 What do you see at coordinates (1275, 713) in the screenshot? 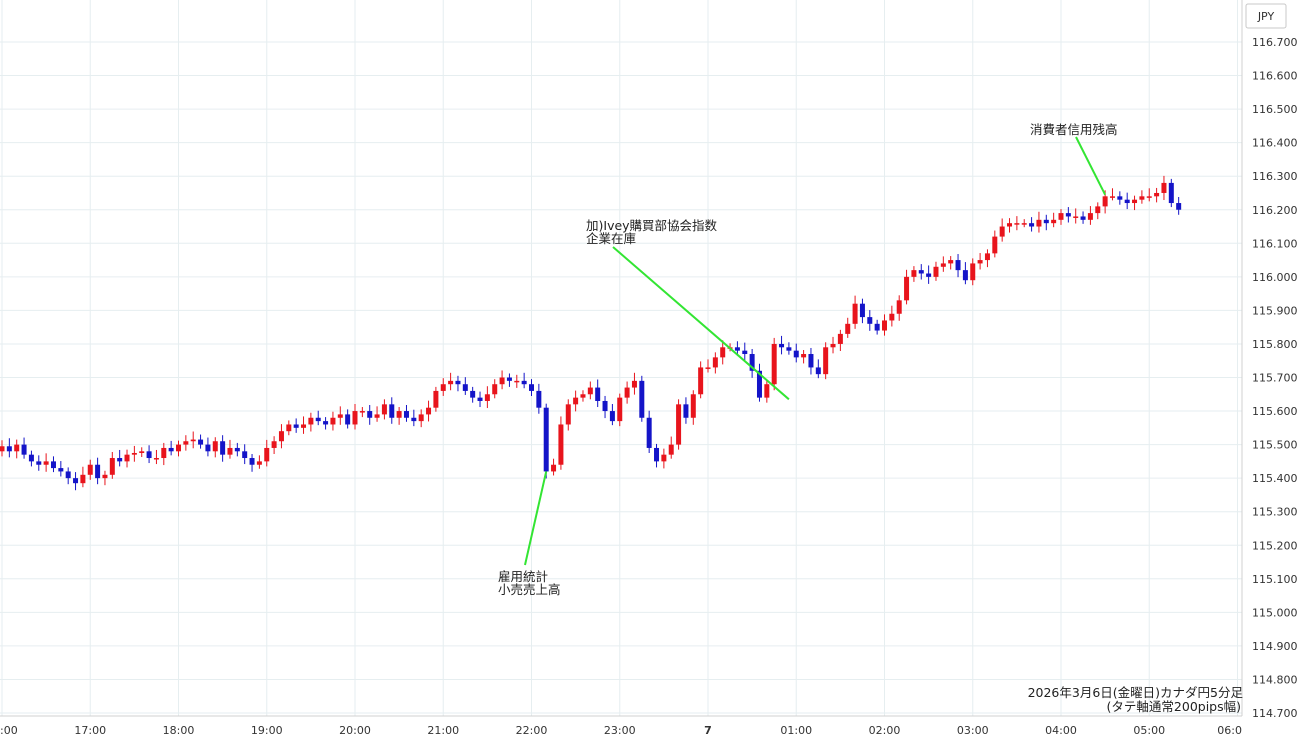
I see `y-tick-label: 114.700` at bounding box center [1275, 713].